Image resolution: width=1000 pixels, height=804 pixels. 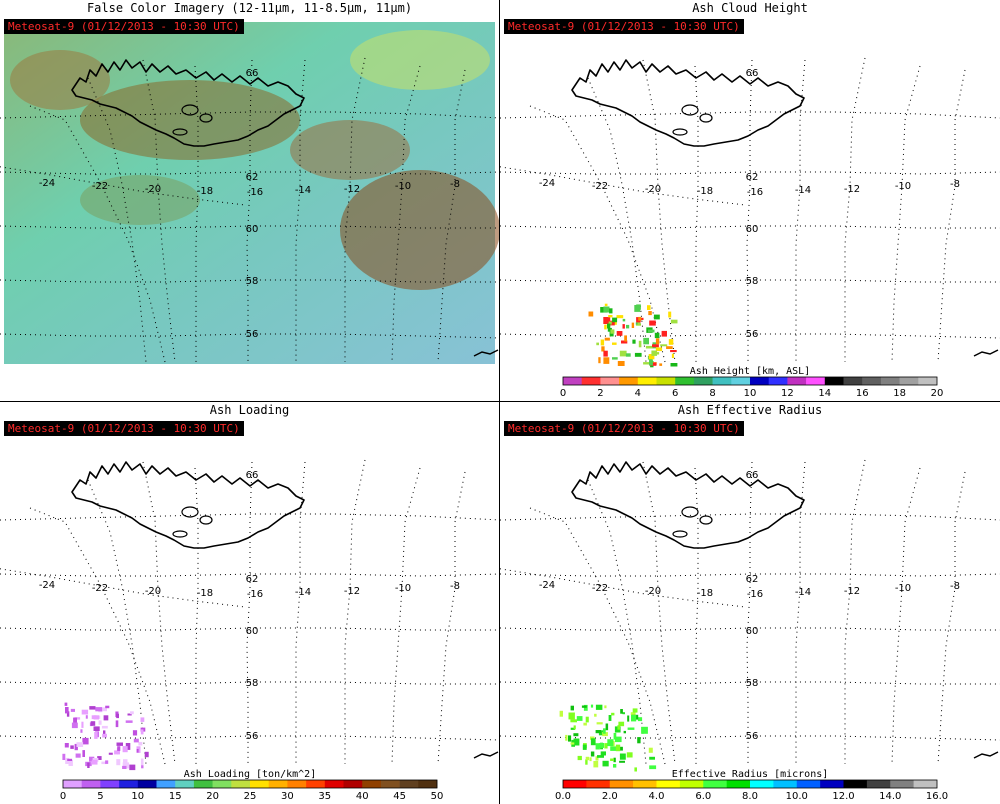 I want to click on coastline-fragment, so click(x=486, y=353).